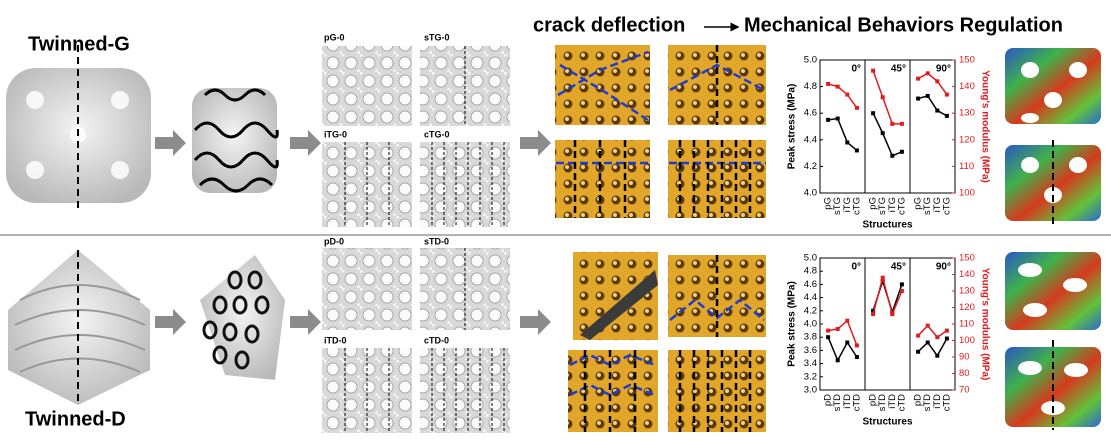 This screenshot has height=444, width=1111. I want to click on y2-tick-label: 70, so click(964, 390).